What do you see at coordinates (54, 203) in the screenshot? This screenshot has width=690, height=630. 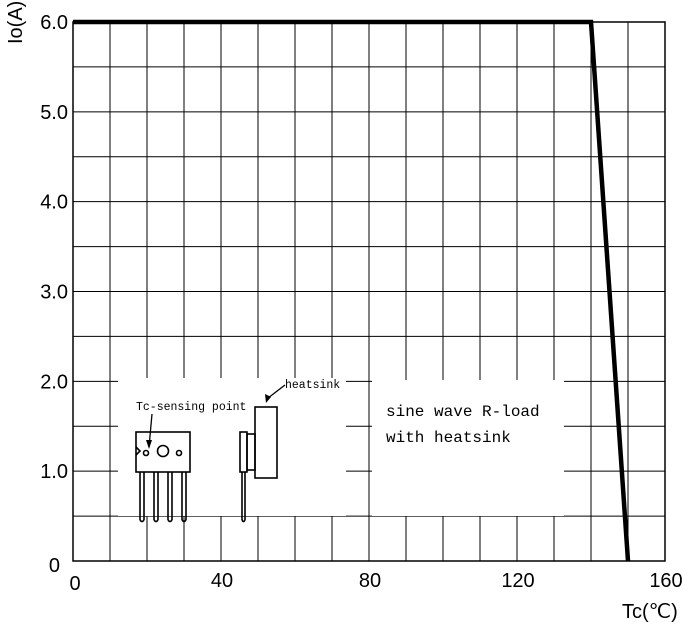 I see `y-tick-label: 4.0` at bounding box center [54, 203].